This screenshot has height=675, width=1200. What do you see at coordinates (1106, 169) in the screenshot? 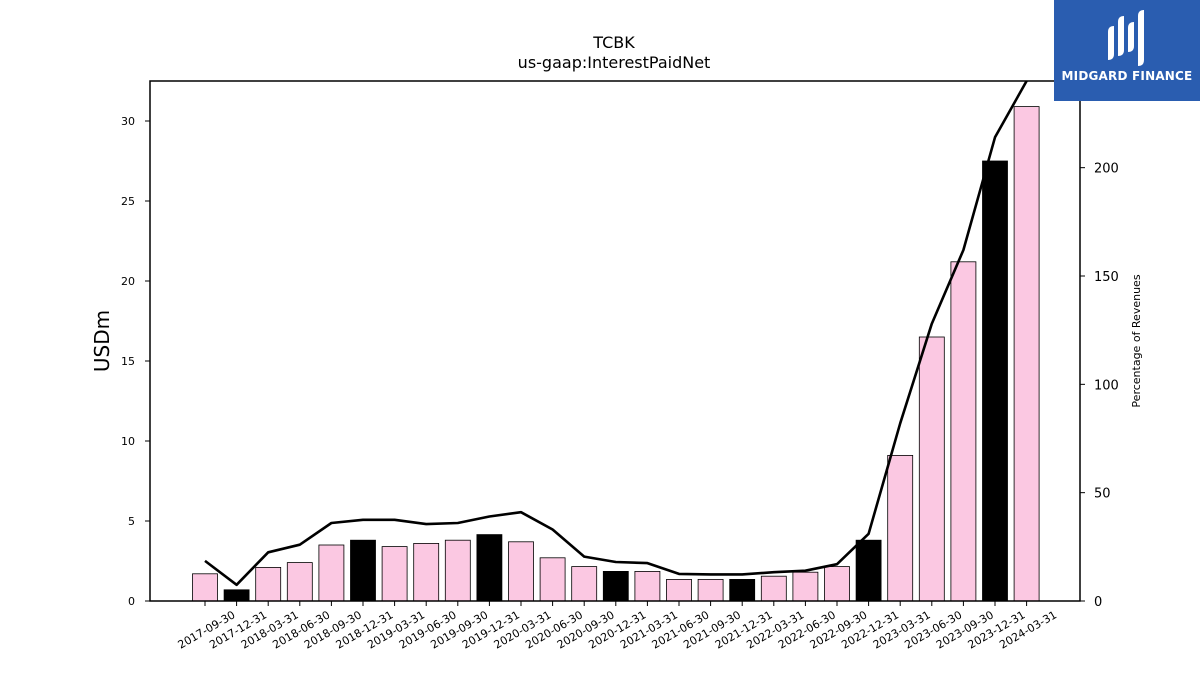
I see `y-right-tick-label: 200` at bounding box center [1106, 169].